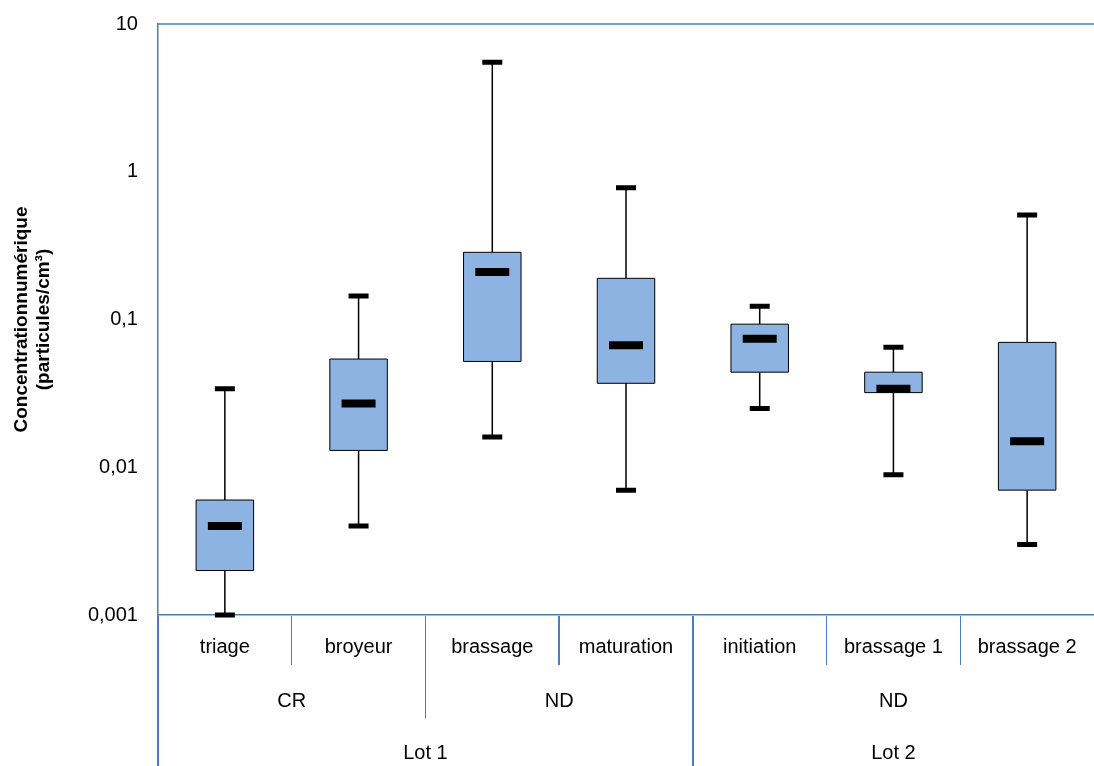 Image resolution: width=1094 pixels, height=766 pixels. What do you see at coordinates (292, 699) in the screenshot?
I see `text: CR` at bounding box center [292, 699].